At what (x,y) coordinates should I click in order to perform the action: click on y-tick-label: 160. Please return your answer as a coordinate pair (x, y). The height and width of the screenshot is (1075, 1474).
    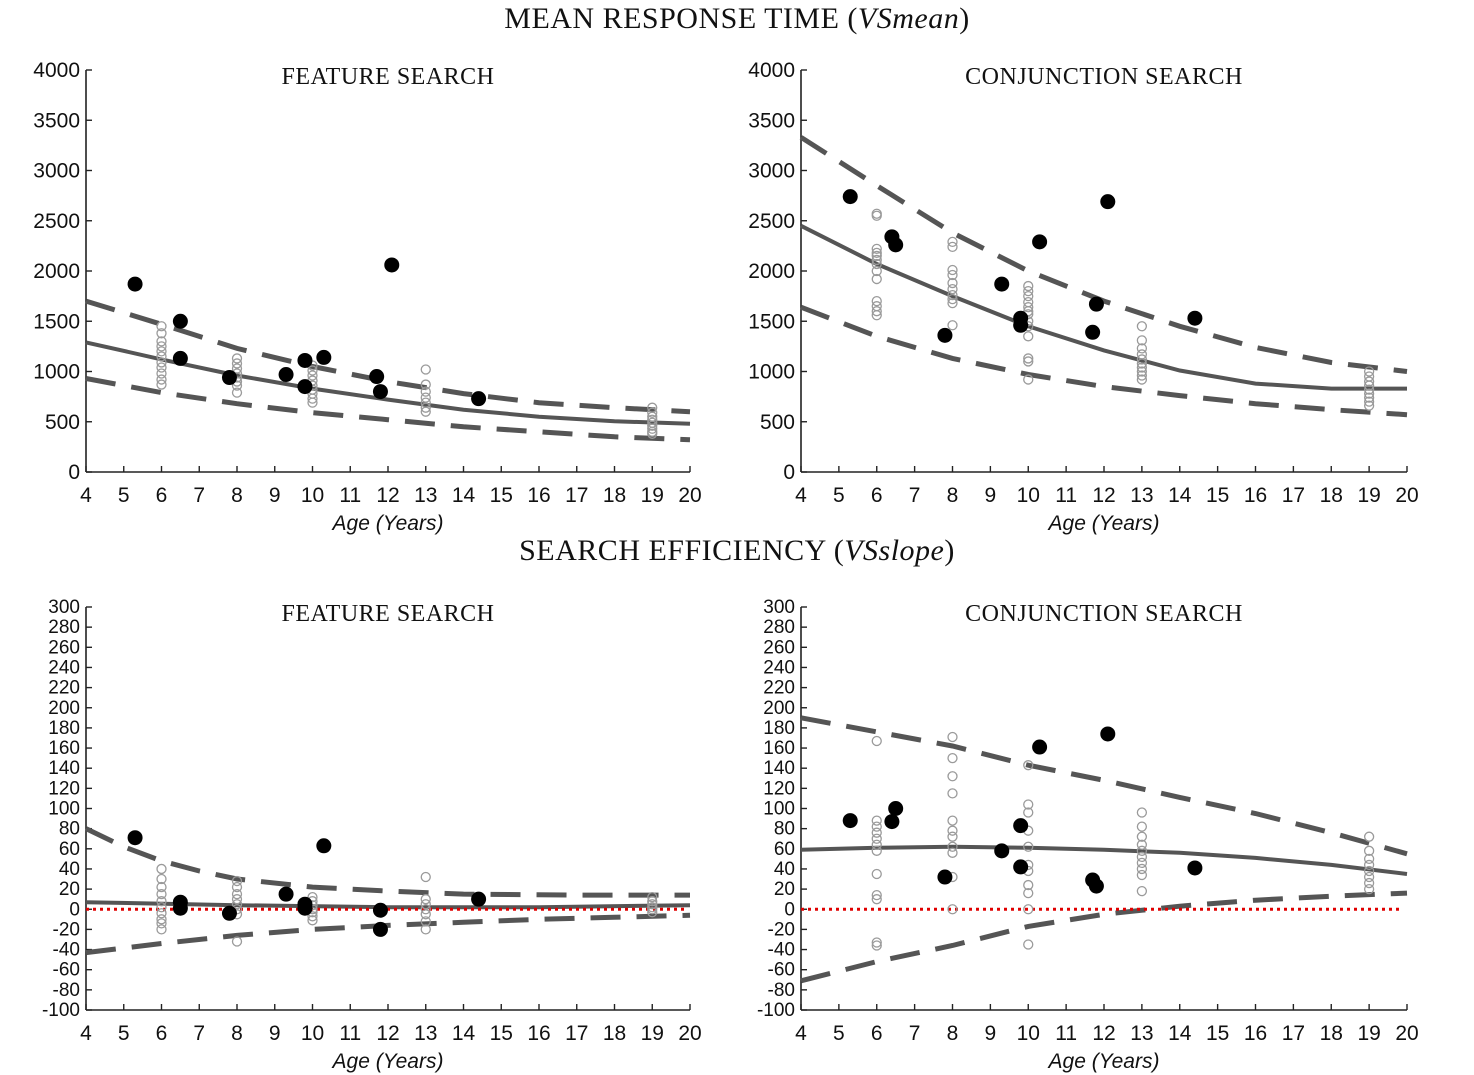
    Looking at the image, I should click on (779, 748).